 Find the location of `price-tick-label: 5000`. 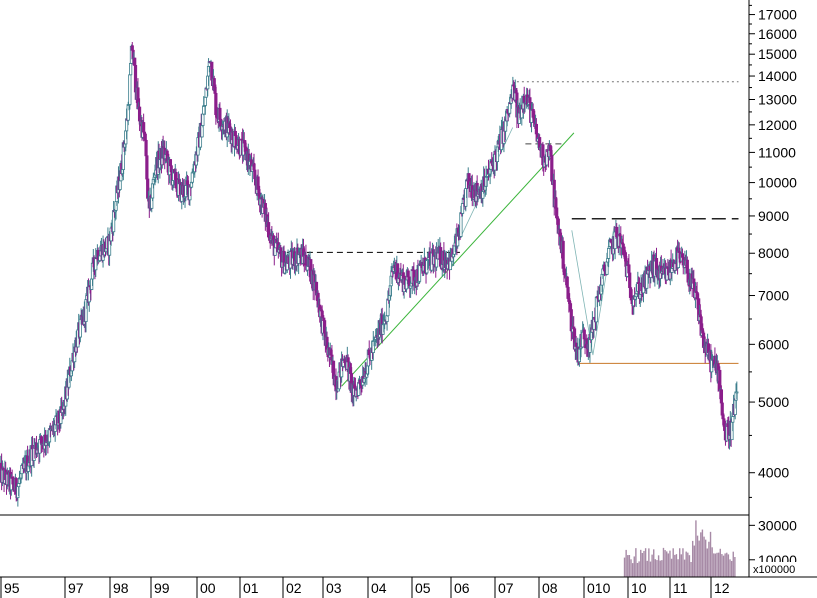

price-tick-label: 5000 is located at coordinates (773, 402).